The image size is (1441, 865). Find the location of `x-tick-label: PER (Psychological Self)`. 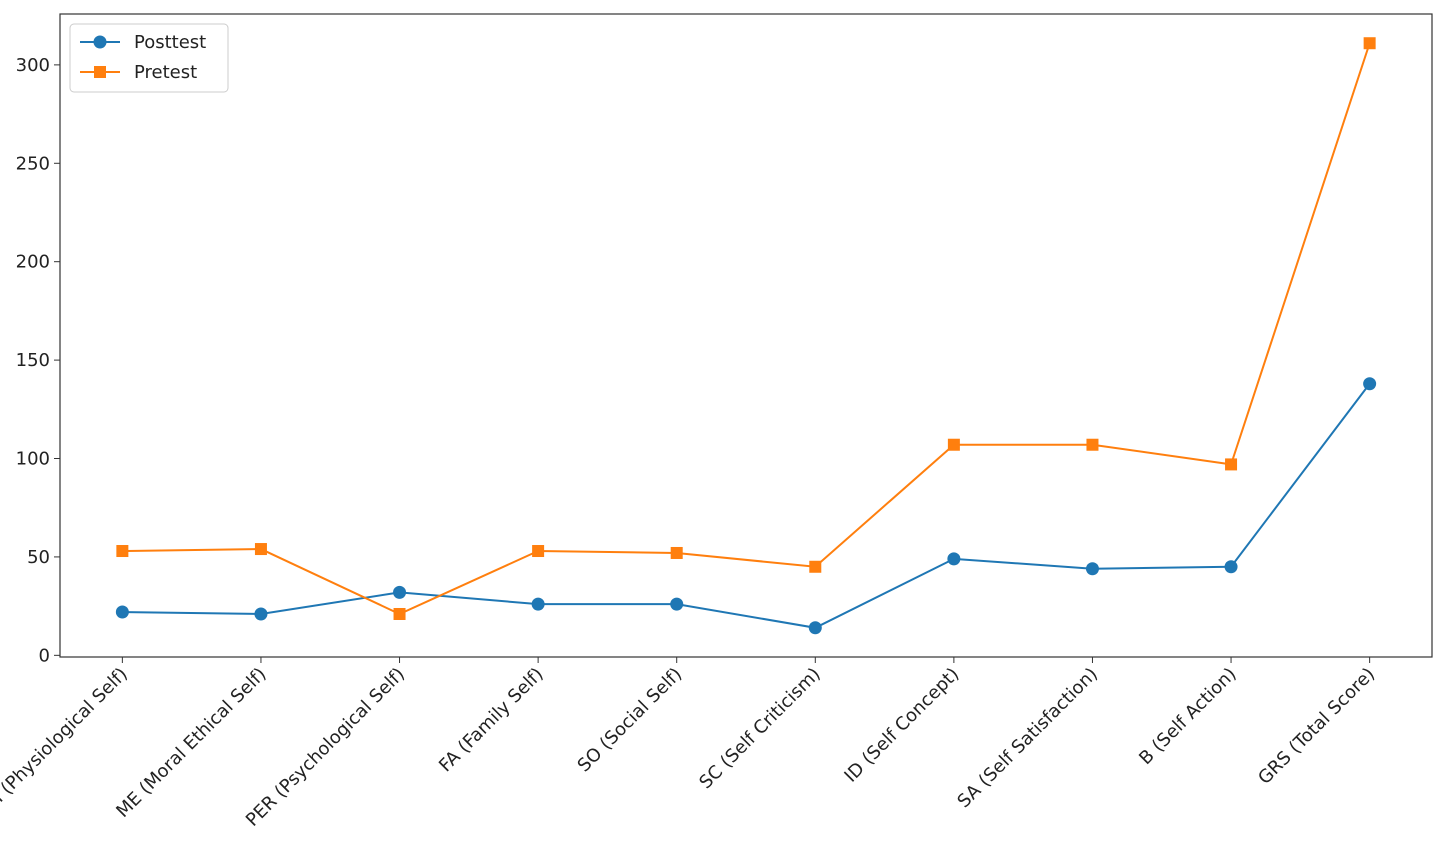

x-tick-label: PER (Psychological Self) is located at coordinates (325, 747).